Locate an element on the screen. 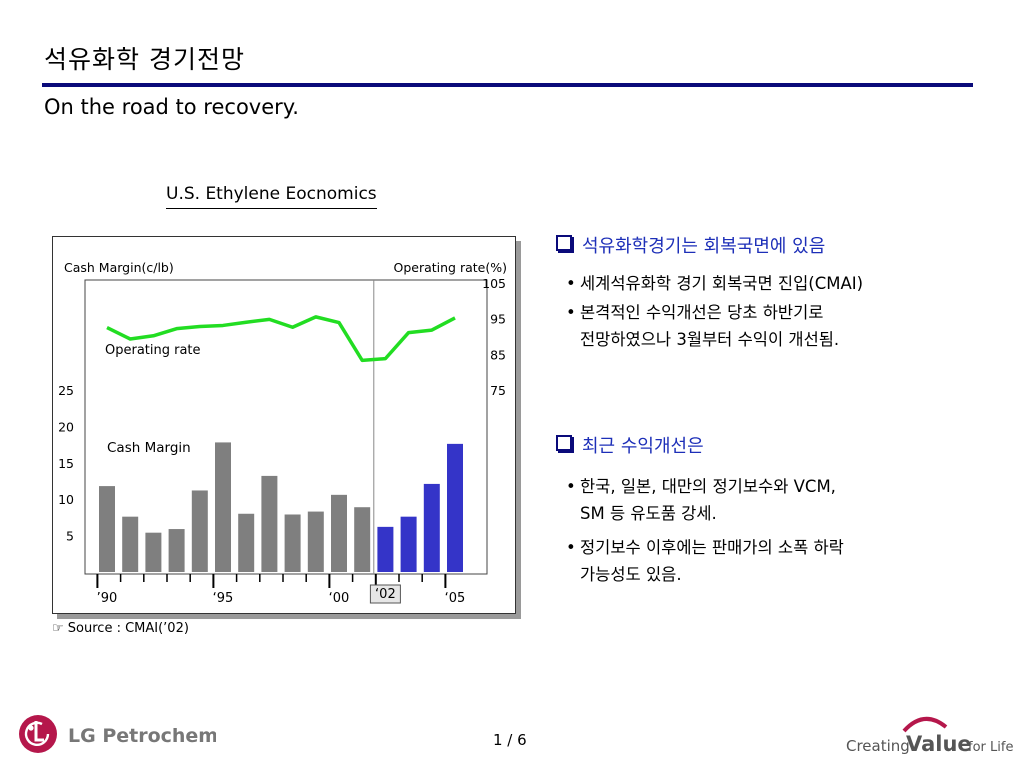  list-item-line: • 정기보수 이후에는 판매가의 소폭 하락 is located at coordinates (705, 547).